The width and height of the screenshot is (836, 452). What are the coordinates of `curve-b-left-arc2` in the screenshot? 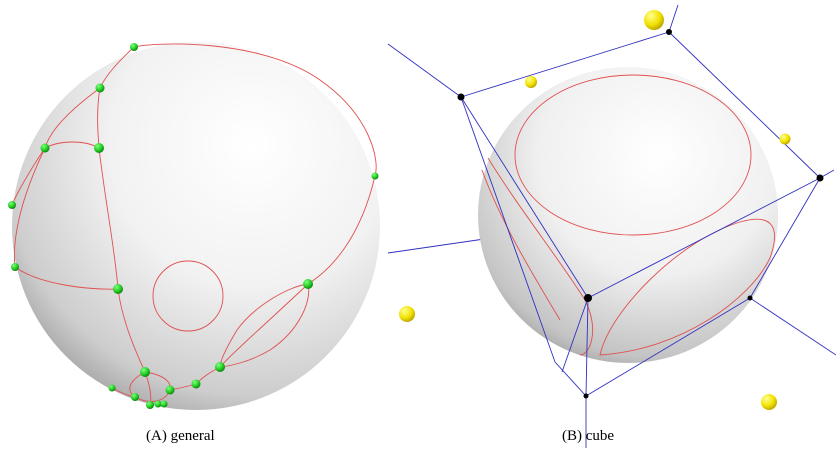 It's located at (521, 245).